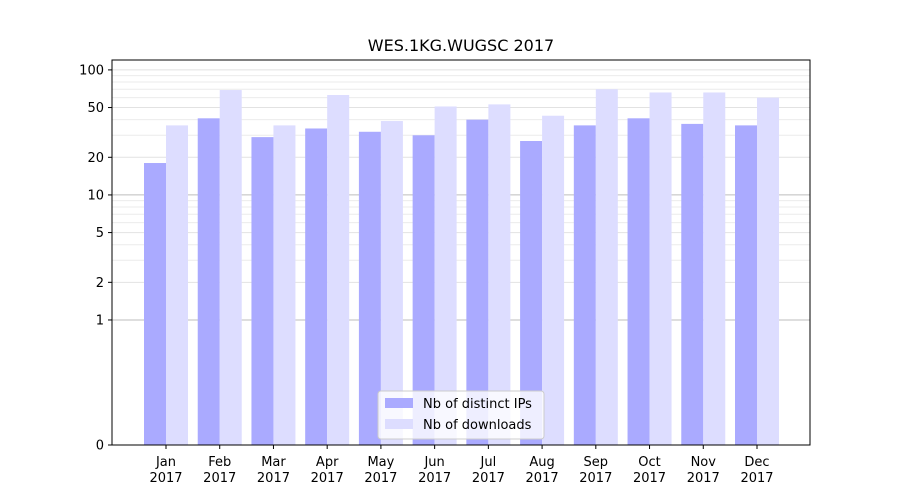  I want to click on x-tick-label-month: Dec, so click(756, 462).